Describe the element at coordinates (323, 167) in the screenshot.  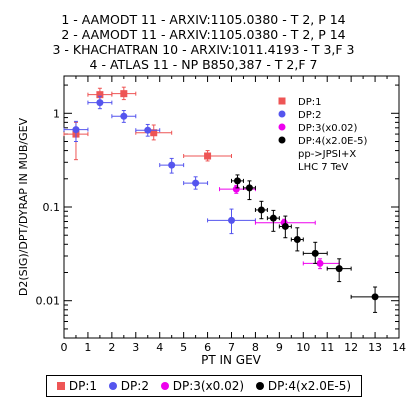
I see `inner-legend-note: LHC 7 TeV` at that location.